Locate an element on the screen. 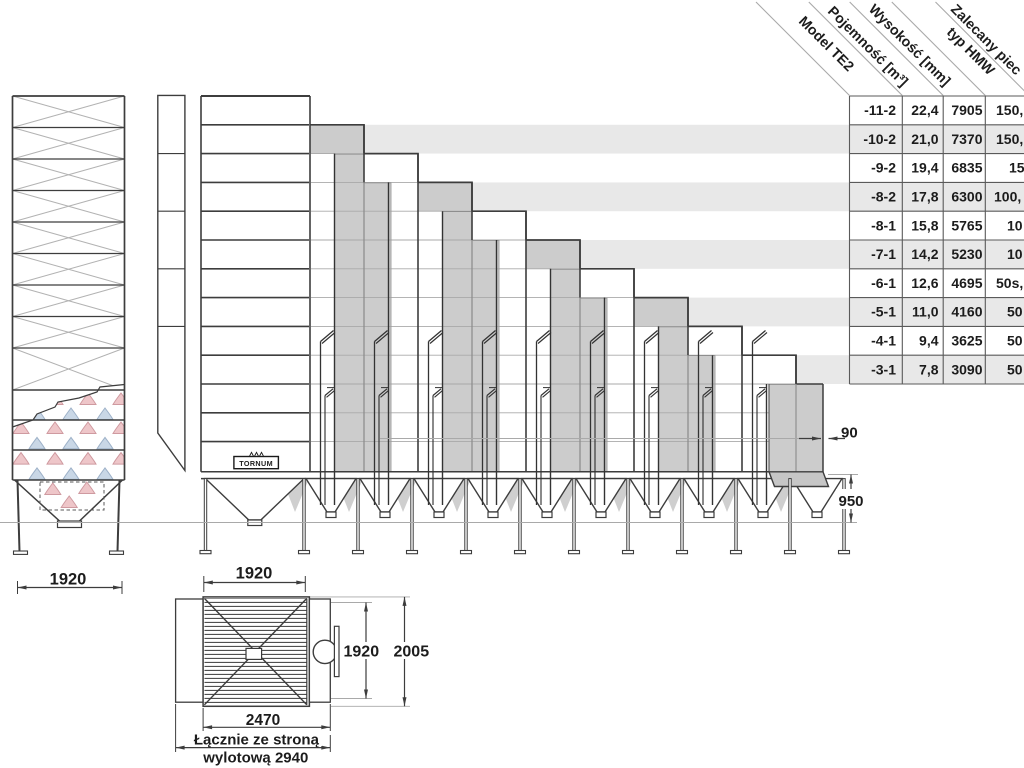 The width and height of the screenshot is (1024, 768). svg-text: -3-1 is located at coordinates (883, 369).